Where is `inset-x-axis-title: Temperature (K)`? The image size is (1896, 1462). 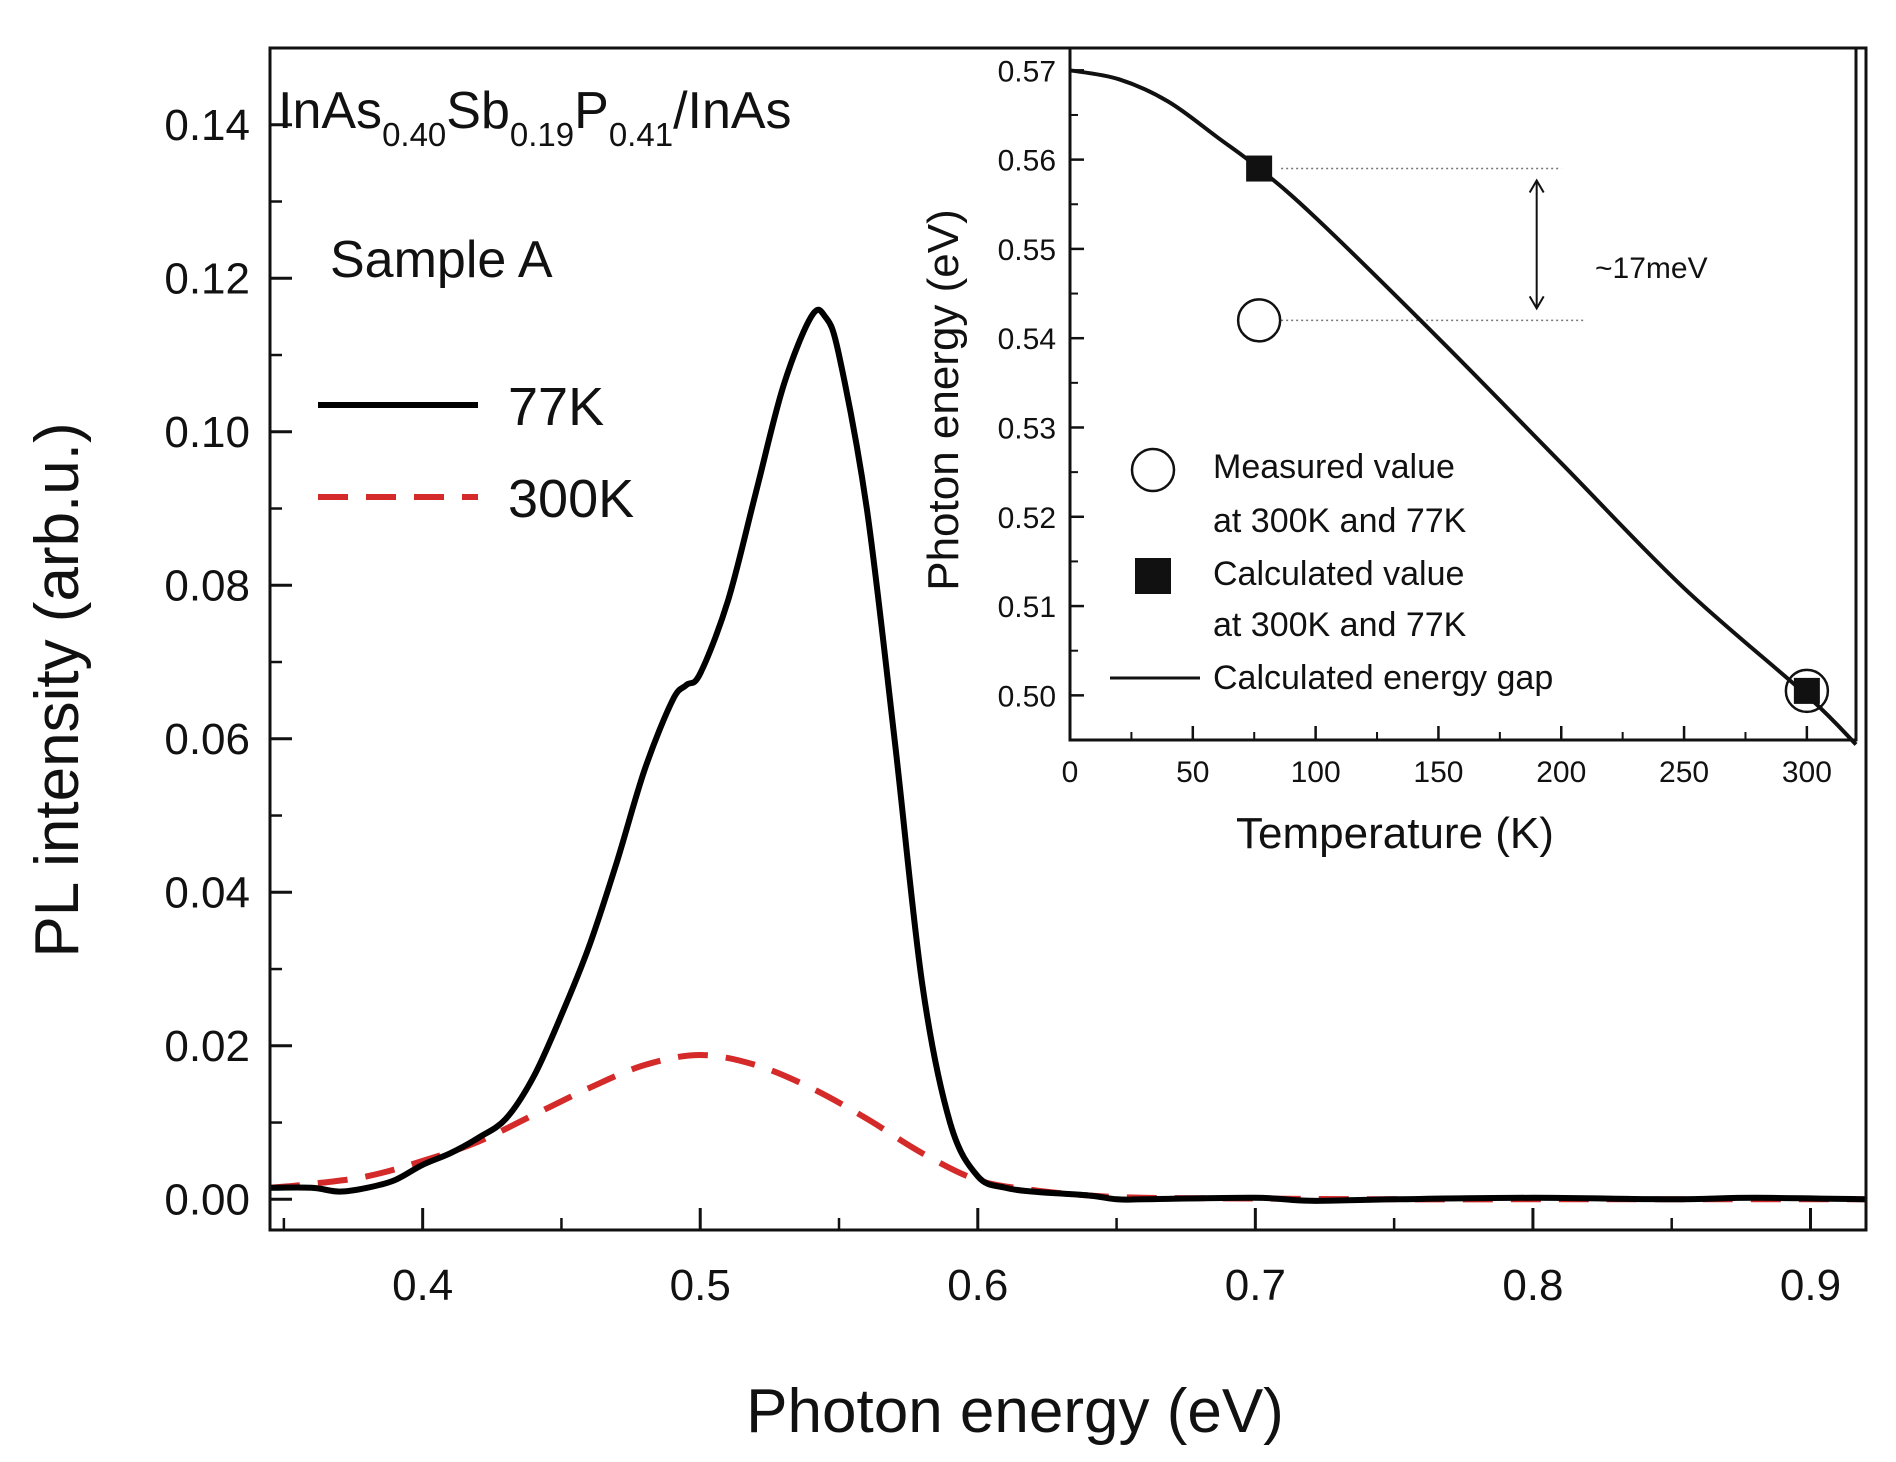
inset-x-axis-title: Temperature (K) is located at coordinates (1395, 833).